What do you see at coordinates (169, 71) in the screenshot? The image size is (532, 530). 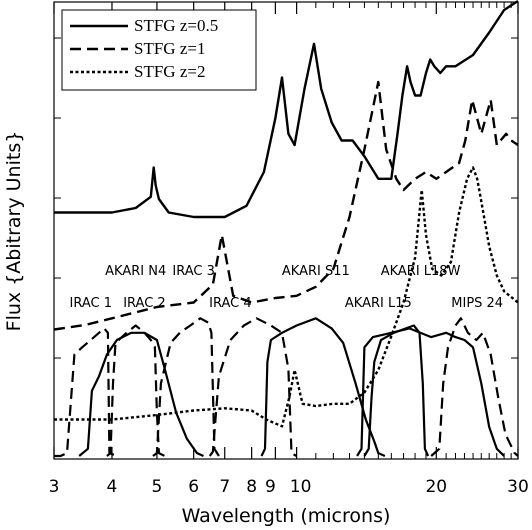 I see `legend-entry: STFG z=2` at bounding box center [169, 71].